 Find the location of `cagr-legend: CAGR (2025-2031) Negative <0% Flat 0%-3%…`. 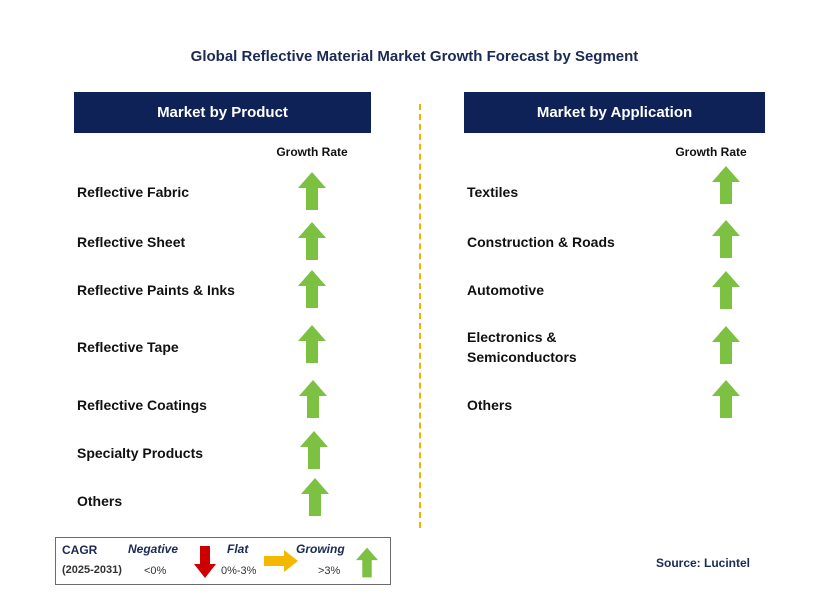

cagr-legend: CAGR (2025-2031) Negative <0% Flat 0%-3%… is located at coordinates (223, 561).